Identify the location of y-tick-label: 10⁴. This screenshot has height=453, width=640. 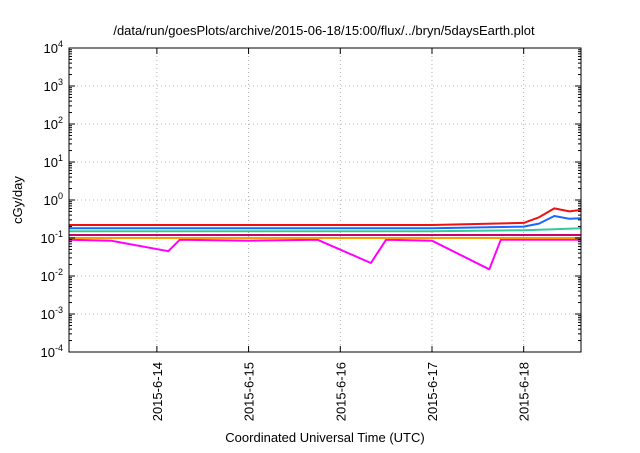
(53, 47).